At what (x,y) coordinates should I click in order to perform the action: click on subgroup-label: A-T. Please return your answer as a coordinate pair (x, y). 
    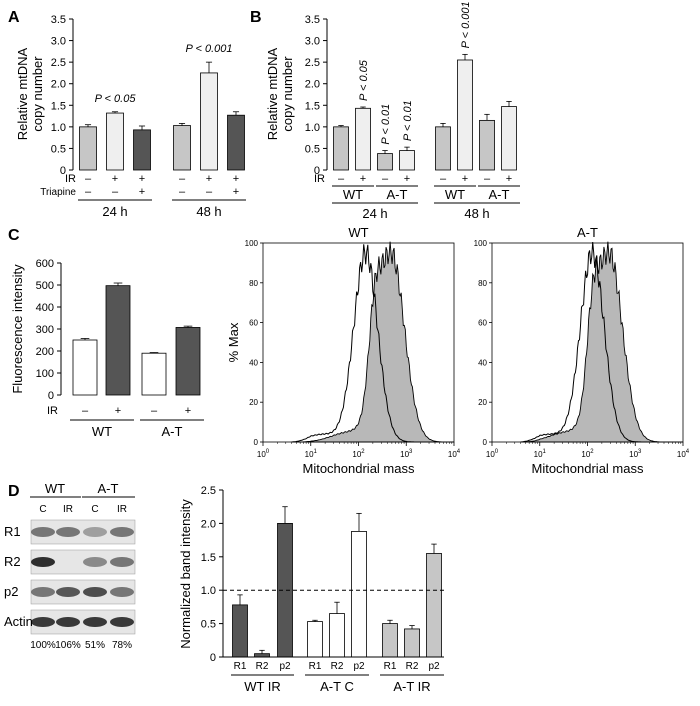
    Looking at the image, I should click on (499, 194).